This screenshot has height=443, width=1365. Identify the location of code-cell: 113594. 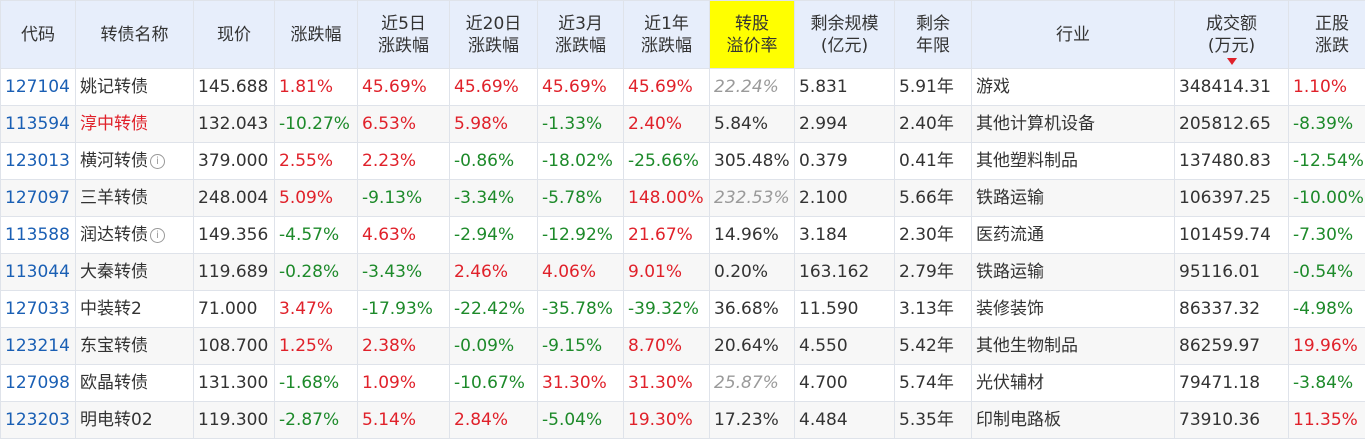
(38, 124).